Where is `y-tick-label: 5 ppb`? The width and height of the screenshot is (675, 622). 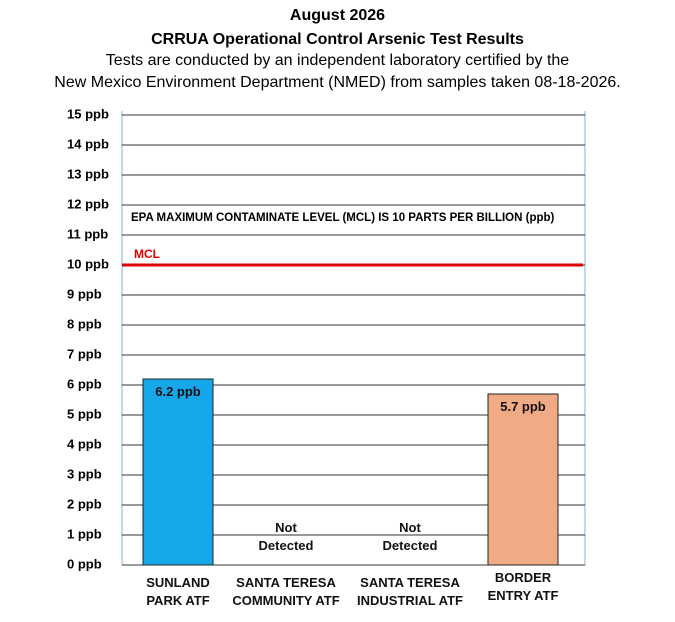
y-tick-label: 5 ppb is located at coordinates (84, 413).